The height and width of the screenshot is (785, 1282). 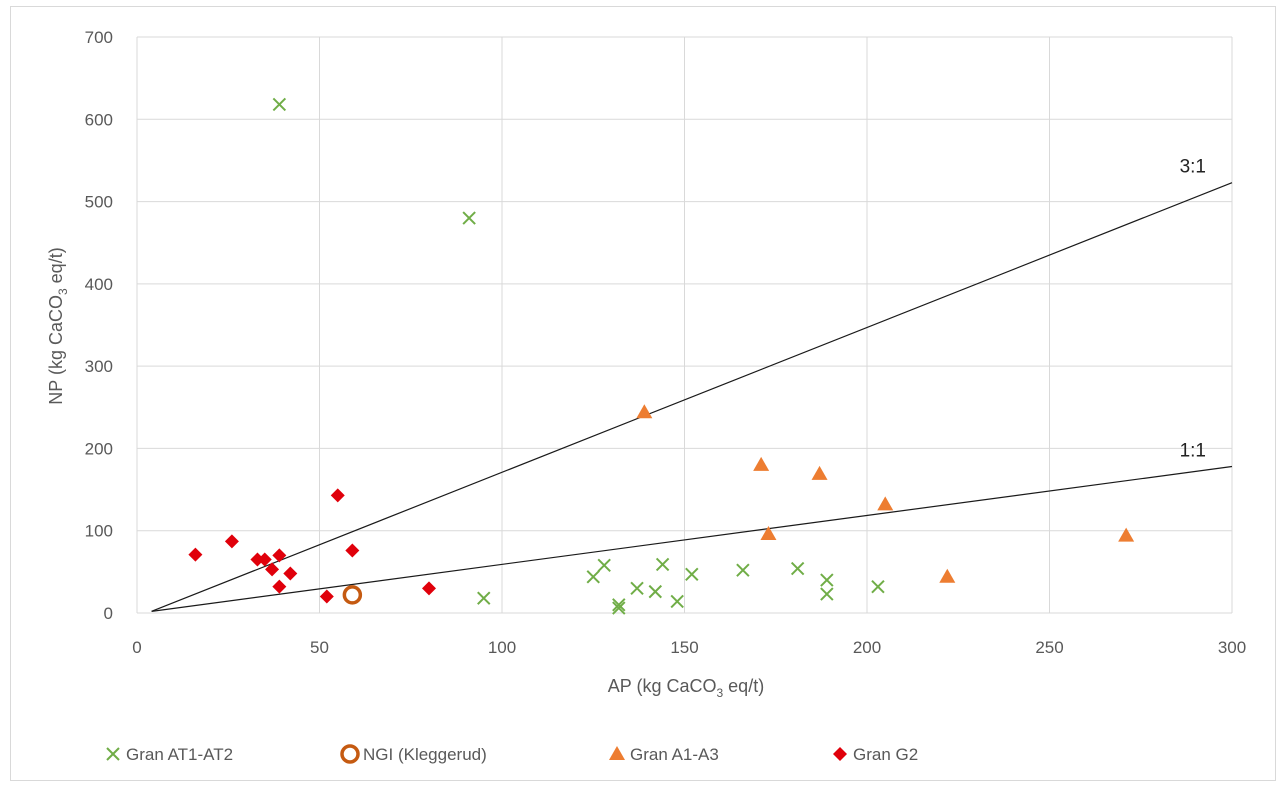 What do you see at coordinates (99, 119) in the screenshot?
I see `y-tick-label-600: 600` at bounding box center [99, 119].